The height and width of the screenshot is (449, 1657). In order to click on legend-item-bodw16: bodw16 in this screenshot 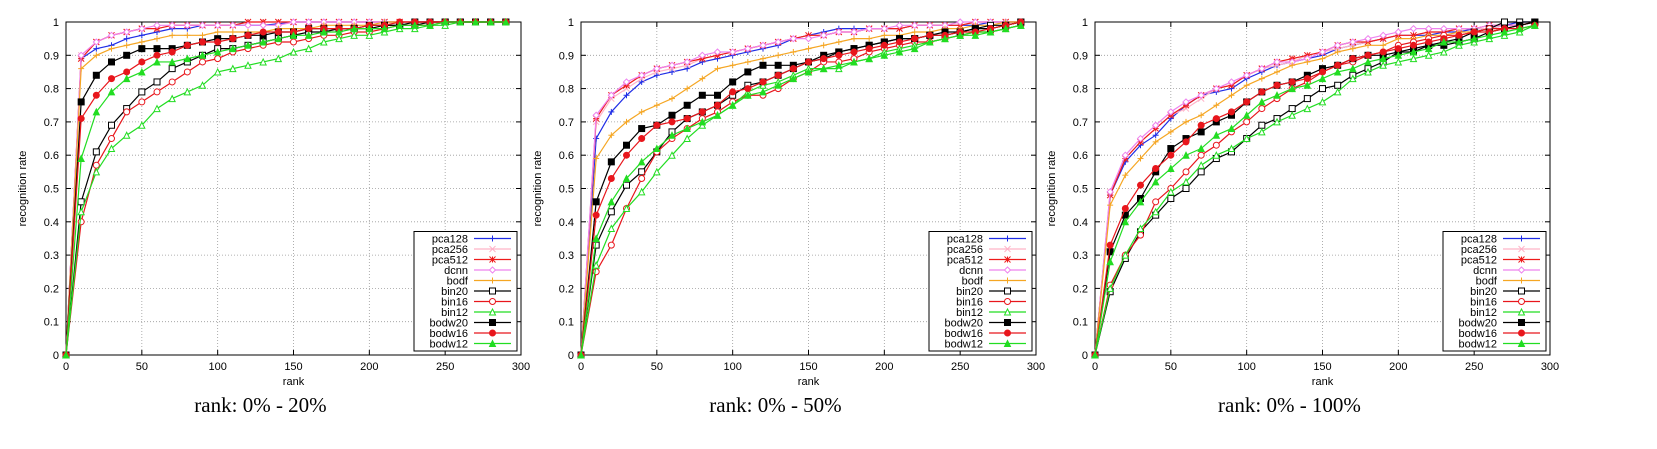, I will do `click(470, 334)`.